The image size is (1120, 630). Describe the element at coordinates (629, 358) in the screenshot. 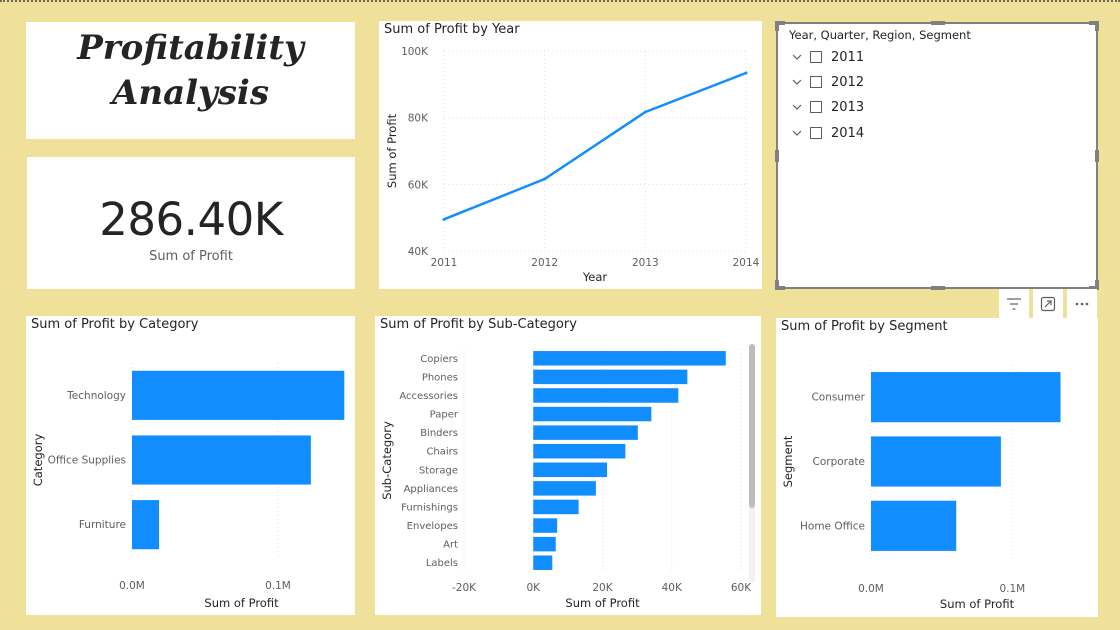

I see `bar-copiers` at that location.